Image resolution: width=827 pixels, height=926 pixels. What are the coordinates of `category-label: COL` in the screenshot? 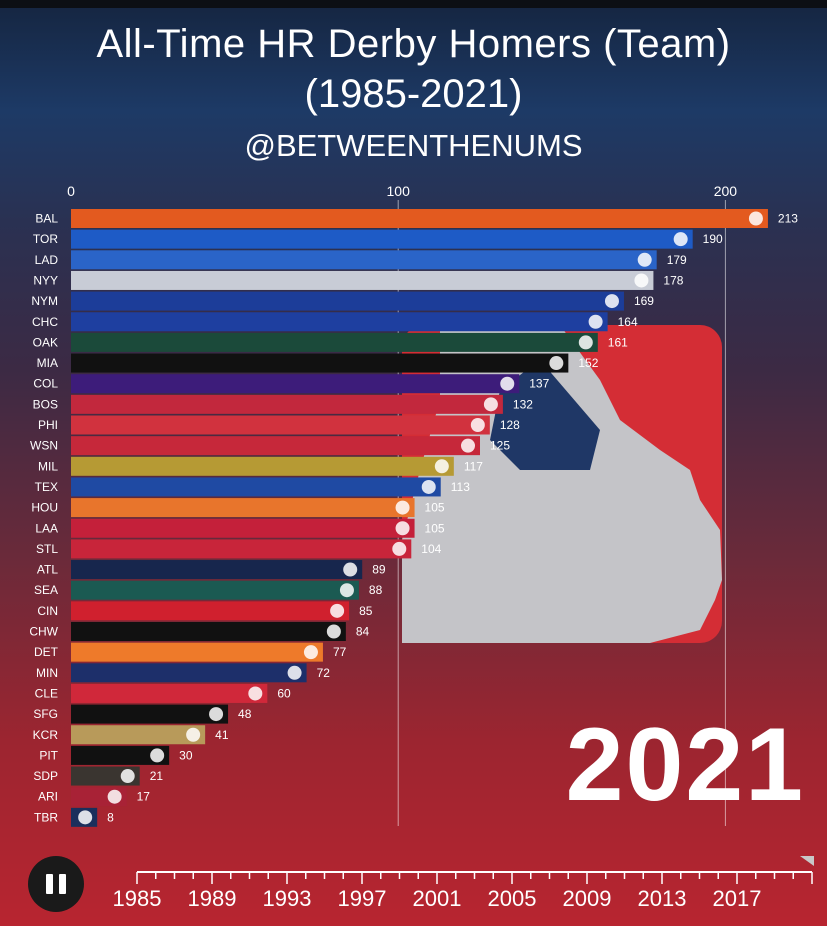 It's located at (45, 384).